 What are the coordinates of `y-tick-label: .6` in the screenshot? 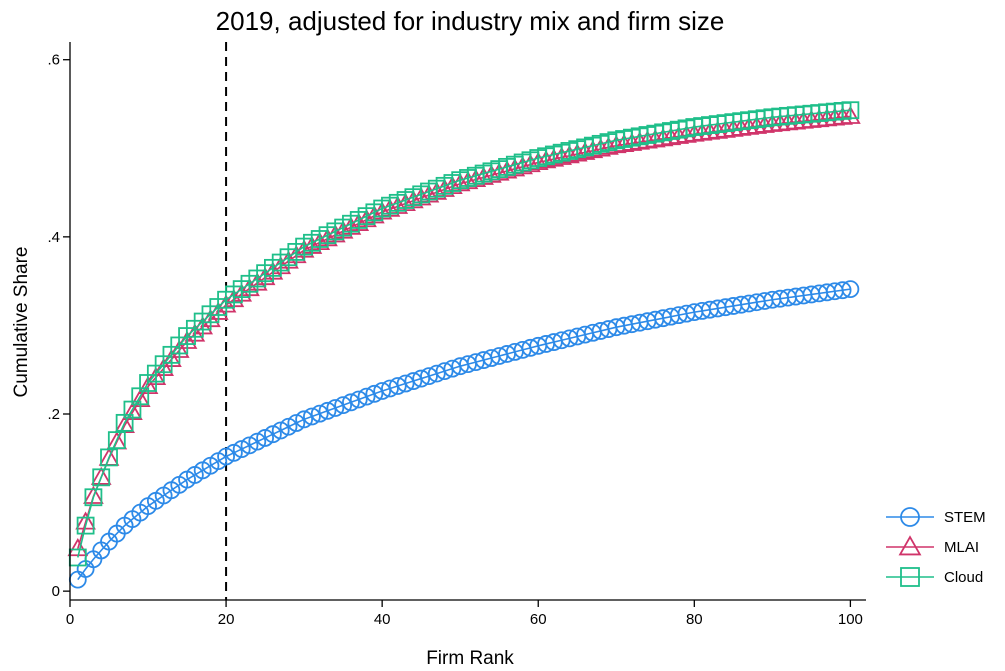 It's located at (53, 60).